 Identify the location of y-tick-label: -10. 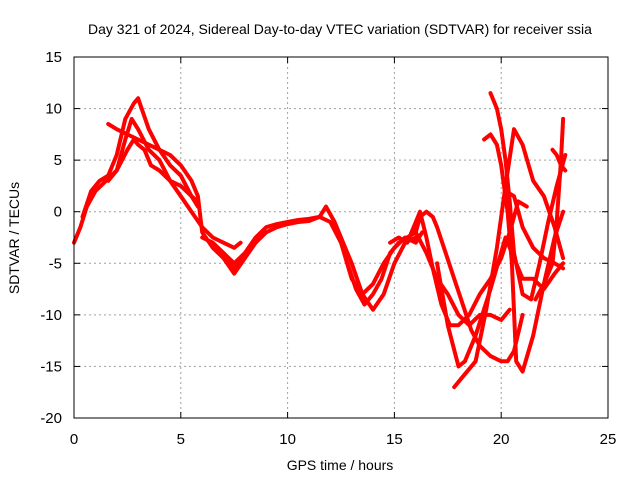
(51, 315).